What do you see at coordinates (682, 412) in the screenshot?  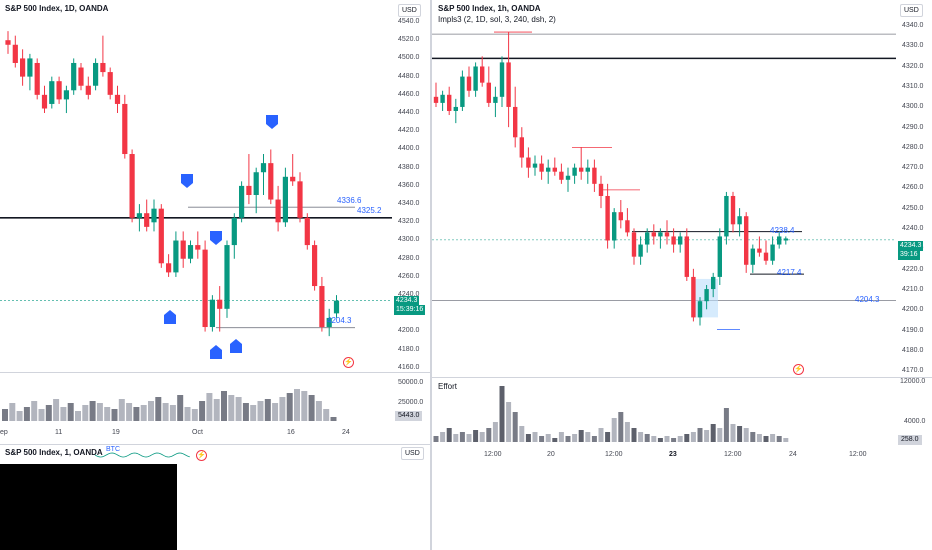 I see `right-effort-pane: Effort 12000.0 4000.0 258.0` at bounding box center [682, 412].